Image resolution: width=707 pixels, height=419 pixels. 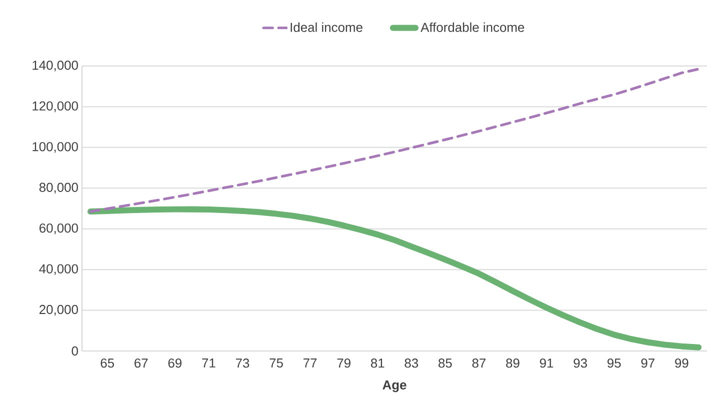 What do you see at coordinates (209, 363) in the screenshot?
I see `x-tick-label: 71` at bounding box center [209, 363].